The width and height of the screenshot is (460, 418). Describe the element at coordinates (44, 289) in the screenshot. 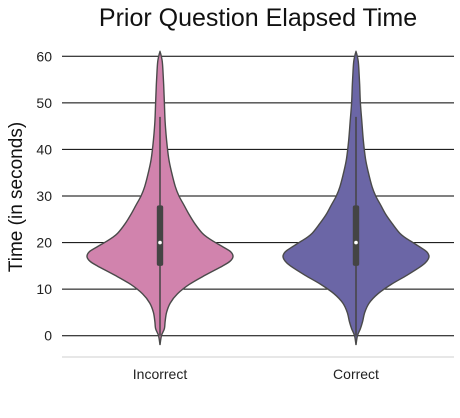

I see `y-tick-label: 10` at that location.